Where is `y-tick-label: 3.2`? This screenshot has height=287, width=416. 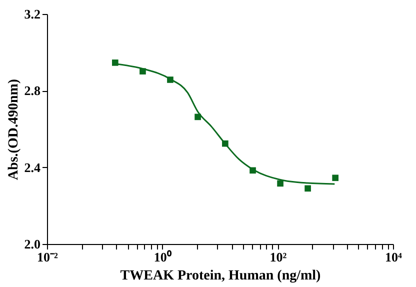 y-tick-label: 3.2 is located at coordinates (32, 14).